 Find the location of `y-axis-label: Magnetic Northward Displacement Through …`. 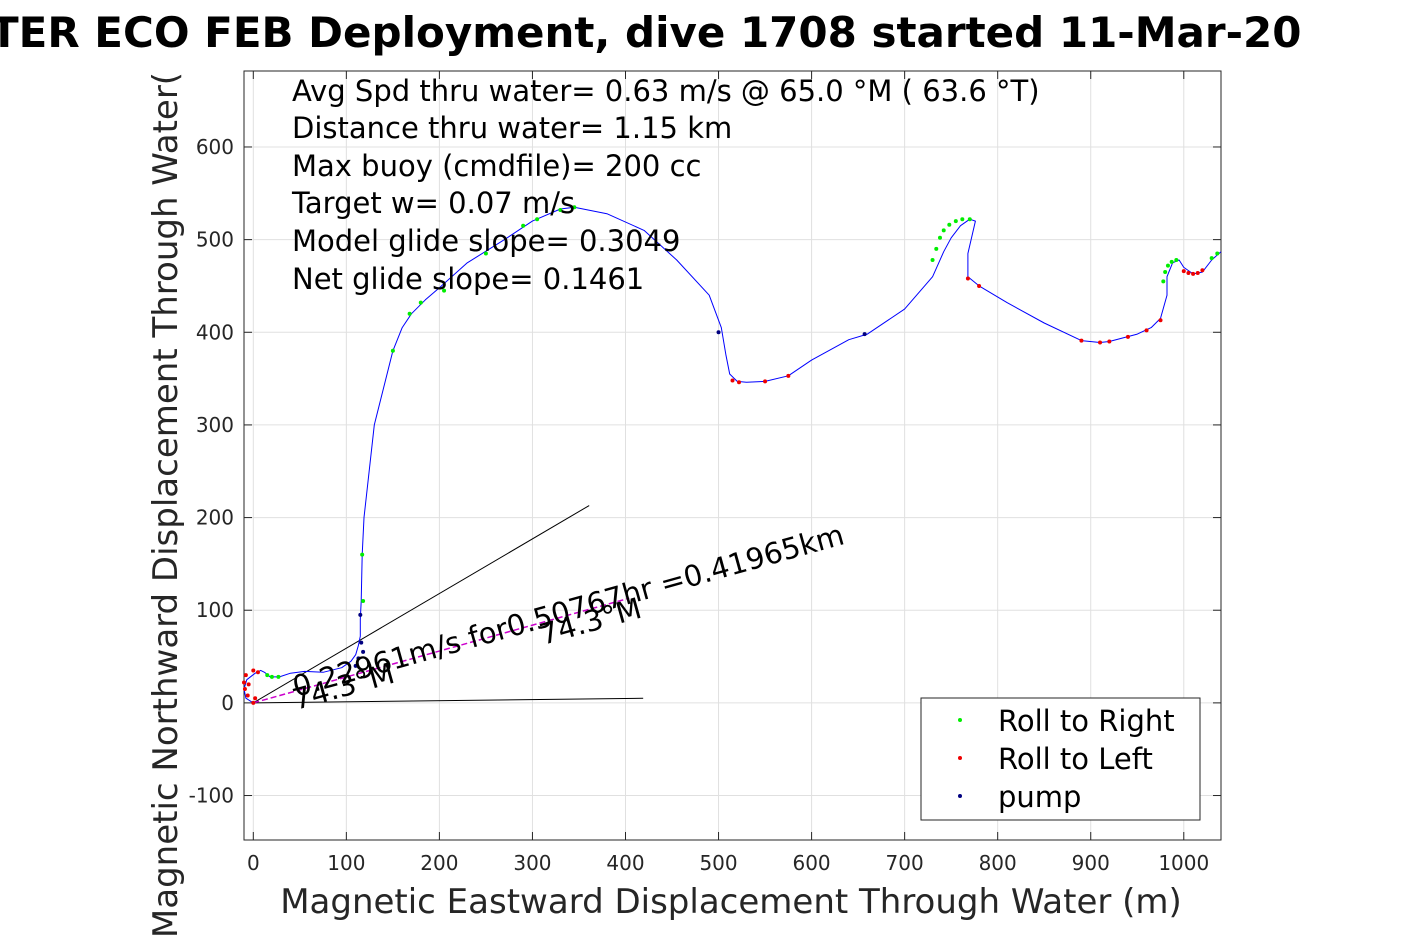

y-axis-label: Magnetic Northward Displacement Through … is located at coordinates (166, 505).